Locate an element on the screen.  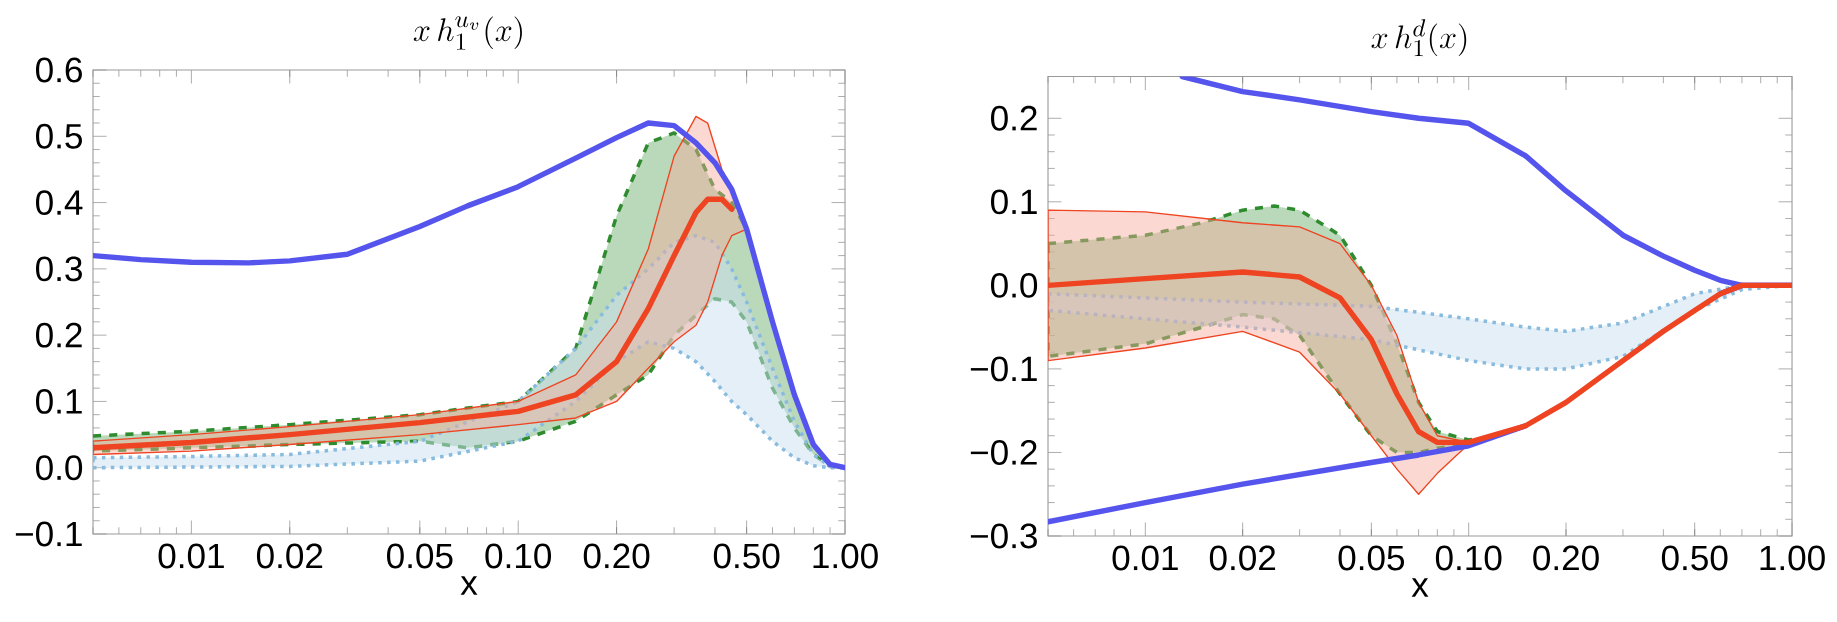
y-tick-label: −0.2 is located at coordinates (1003, 452).